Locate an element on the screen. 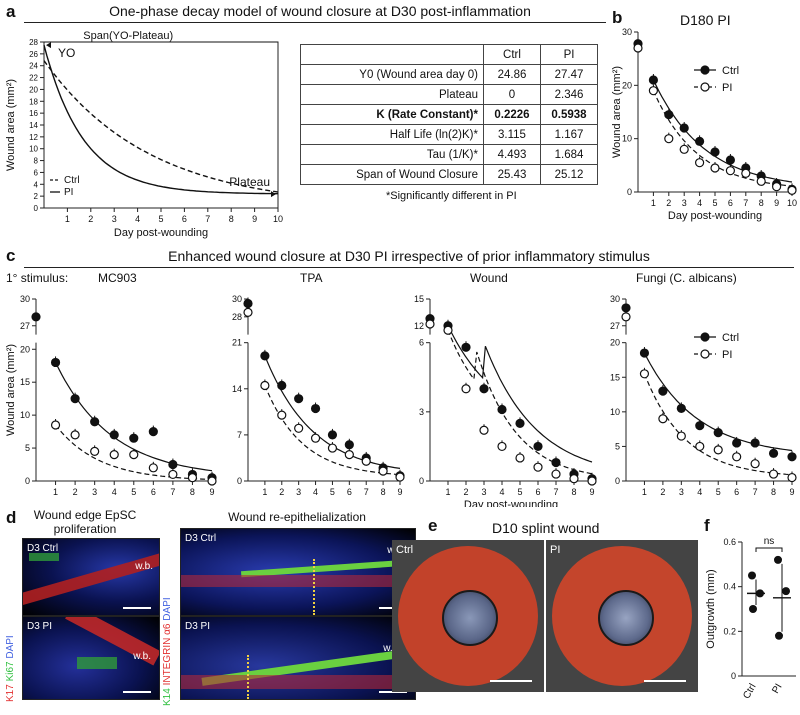  stimulus-fungi: Fungi (C. albicans) is located at coordinates (686, 278).